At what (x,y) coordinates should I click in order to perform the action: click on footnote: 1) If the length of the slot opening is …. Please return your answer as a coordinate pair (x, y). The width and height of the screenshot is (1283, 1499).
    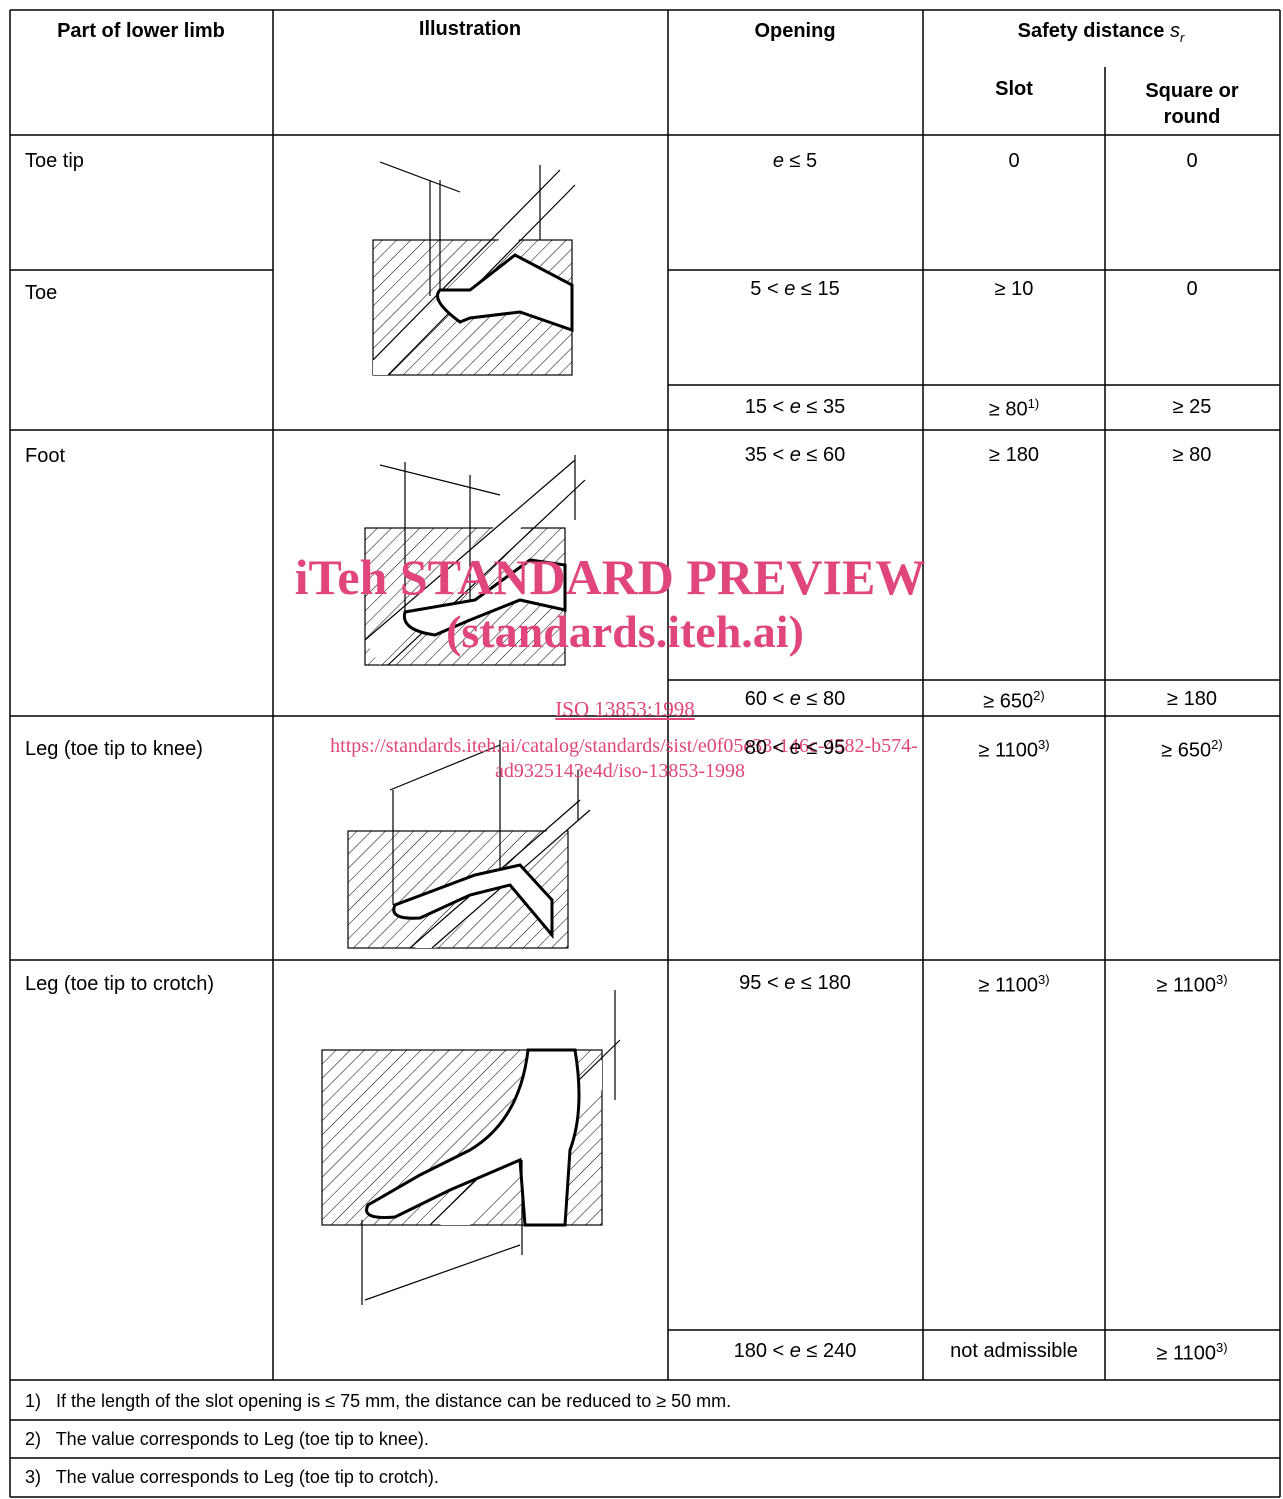
    Looking at the image, I should click on (378, 1401).